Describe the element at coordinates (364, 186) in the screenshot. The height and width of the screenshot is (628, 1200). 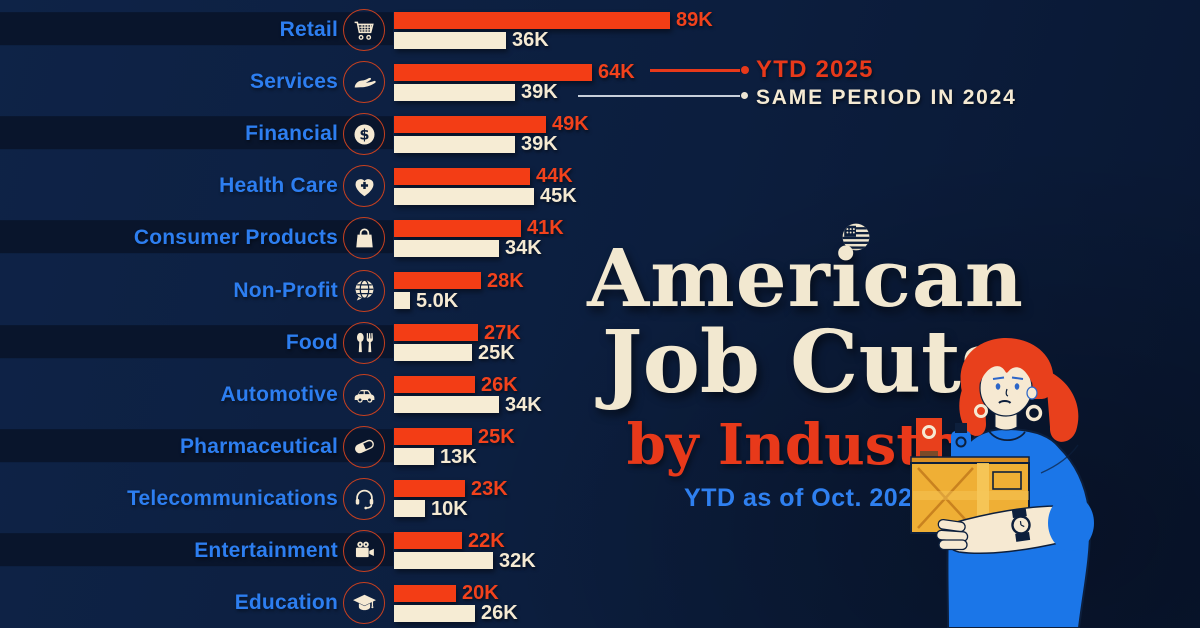
I see `heart-icon` at that location.